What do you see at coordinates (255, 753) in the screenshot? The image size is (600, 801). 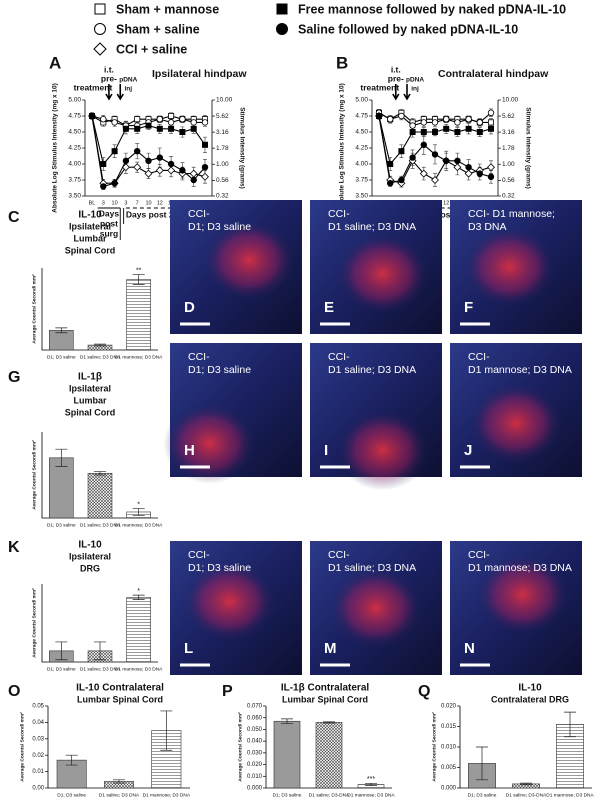 I see `y-tick-label: 0.030` at bounding box center [255, 753].